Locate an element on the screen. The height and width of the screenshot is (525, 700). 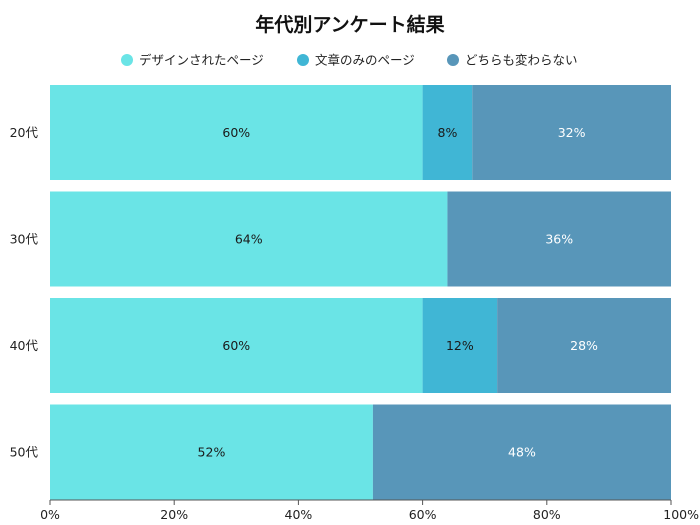
x-tick-label: 60% is located at coordinates (423, 514).